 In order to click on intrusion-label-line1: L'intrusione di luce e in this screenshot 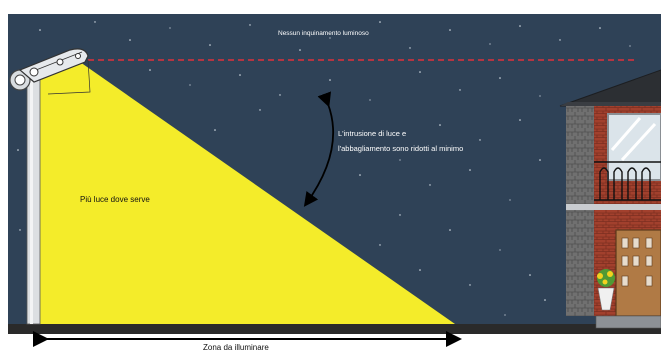, I will do `click(372, 133)`.